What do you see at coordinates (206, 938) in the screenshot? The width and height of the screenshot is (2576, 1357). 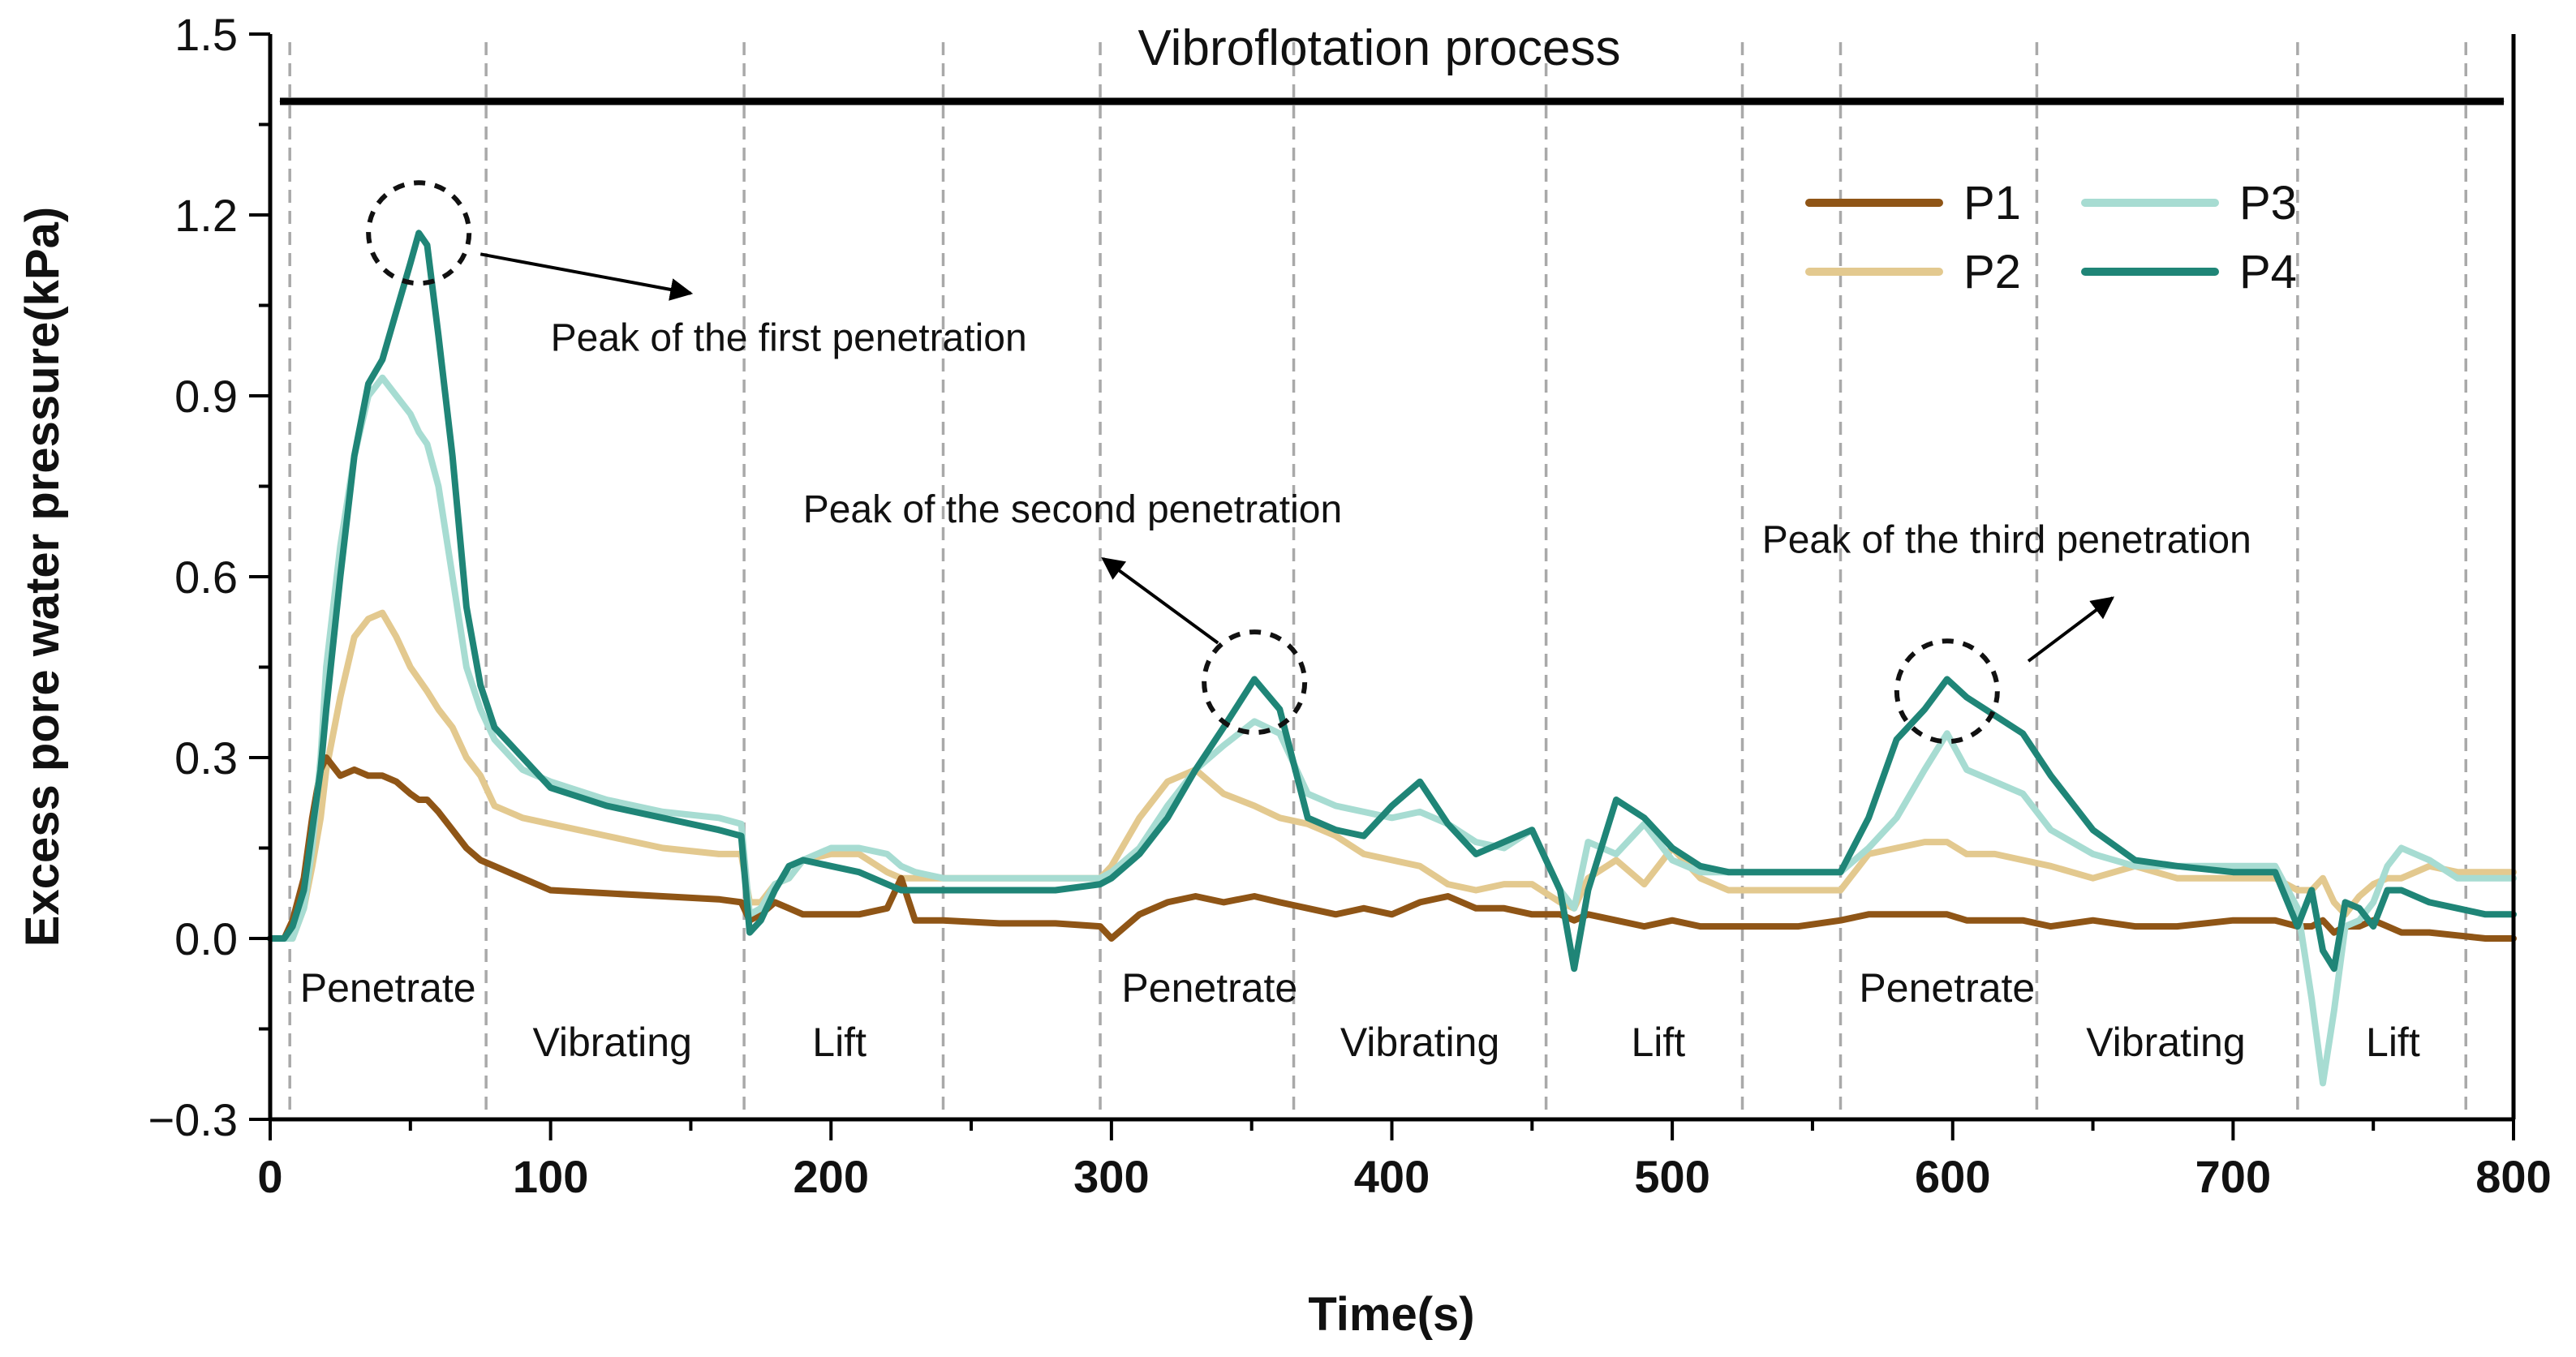 I see `y-tick-label: 0.0` at bounding box center [206, 938].